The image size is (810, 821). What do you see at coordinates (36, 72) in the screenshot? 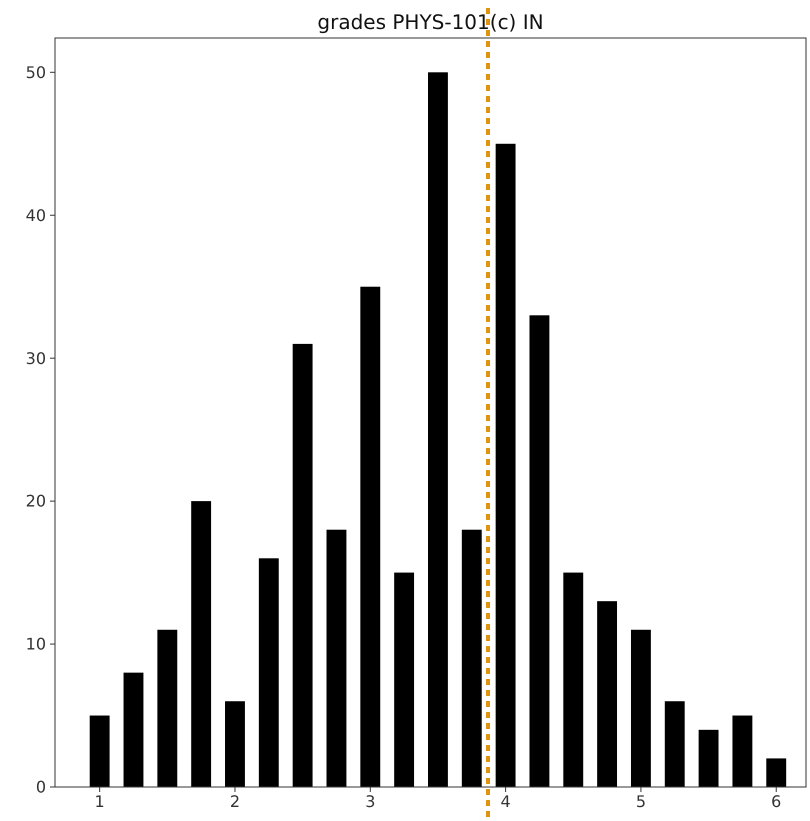
I see `y-tick-label: 50` at bounding box center [36, 72].